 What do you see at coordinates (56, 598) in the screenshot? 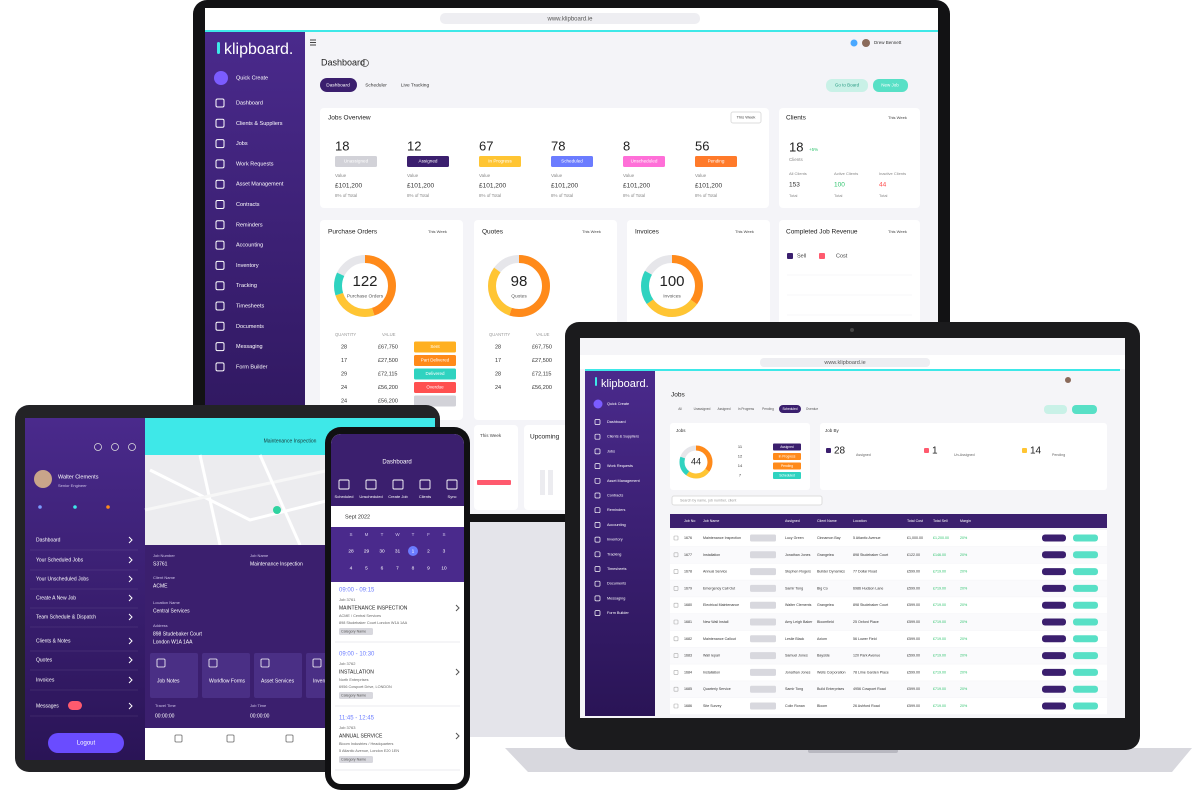
I see `menu-item: Create A New Job` at bounding box center [56, 598].